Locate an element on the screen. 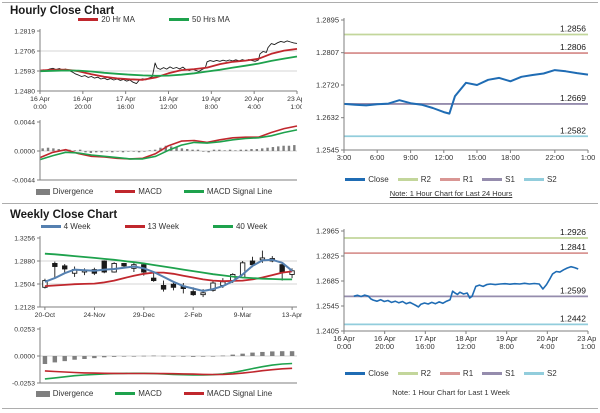 The width and height of the screenshot is (600, 413). svg-text: 1.2405 is located at coordinates (327, 331).